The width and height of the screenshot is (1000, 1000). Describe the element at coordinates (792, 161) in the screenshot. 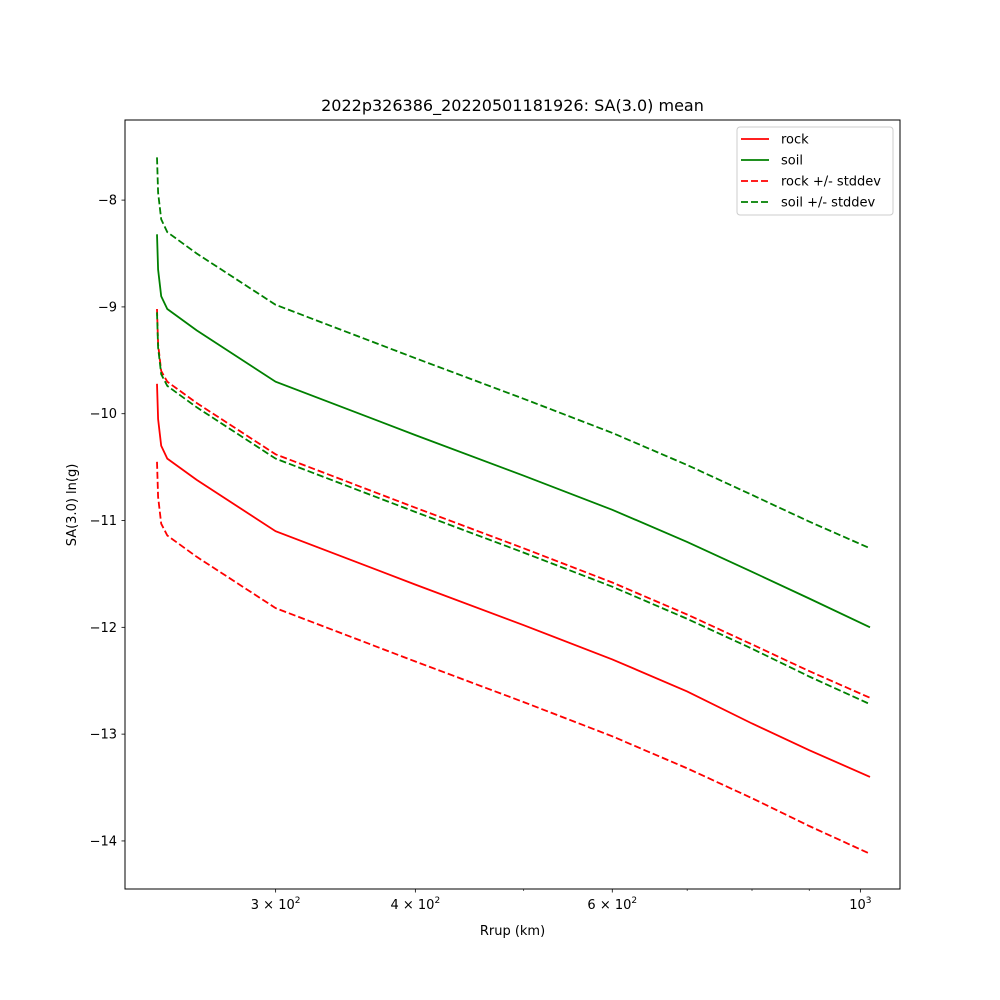

I see `legend-label: soil` at that location.